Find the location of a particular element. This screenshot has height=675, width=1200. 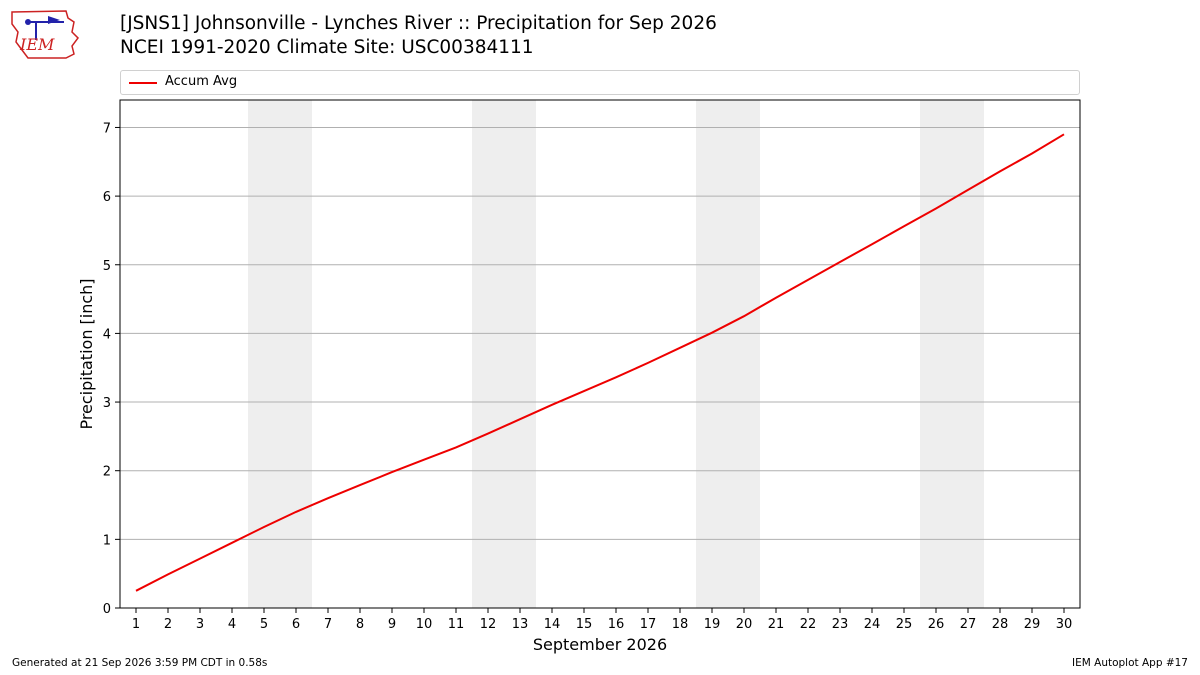

x-tick-label: 26 is located at coordinates (936, 624).